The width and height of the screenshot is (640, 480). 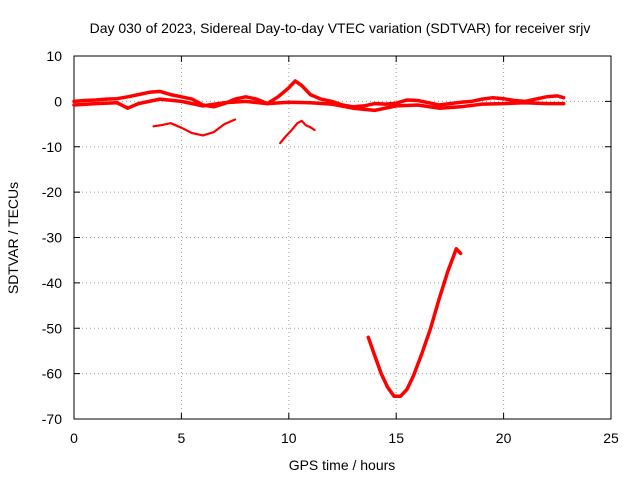 I want to click on y-tick-label: -20, so click(x=52, y=192).